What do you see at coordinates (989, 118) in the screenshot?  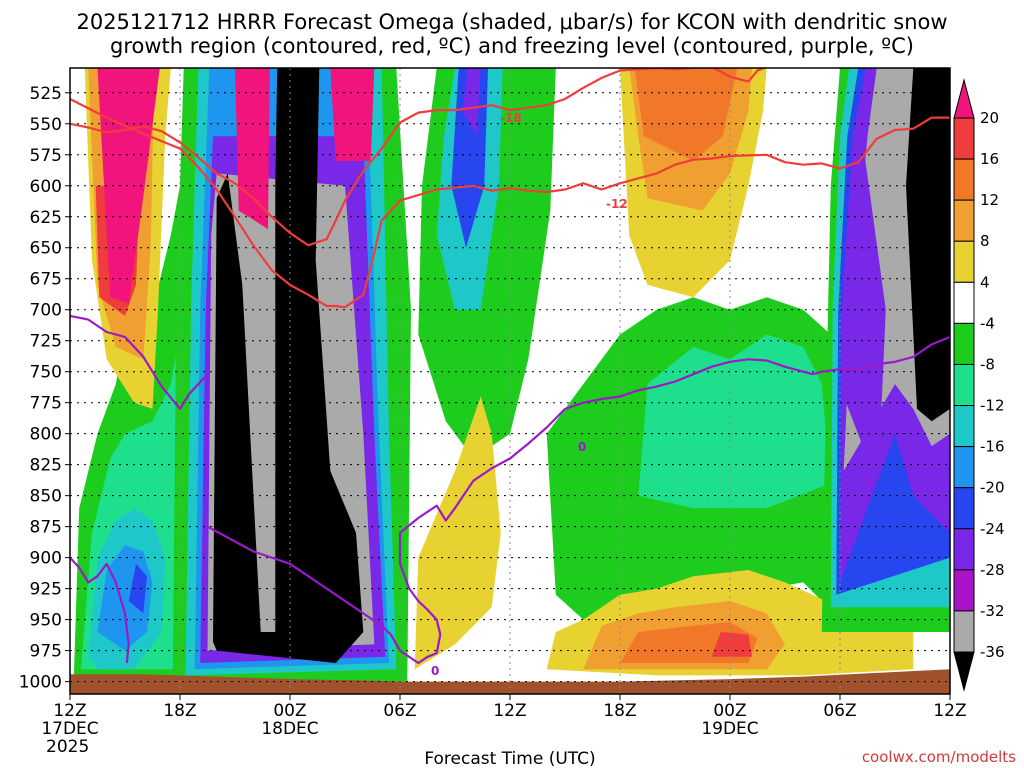 I see `colorbar-label-0: 20` at bounding box center [989, 118].